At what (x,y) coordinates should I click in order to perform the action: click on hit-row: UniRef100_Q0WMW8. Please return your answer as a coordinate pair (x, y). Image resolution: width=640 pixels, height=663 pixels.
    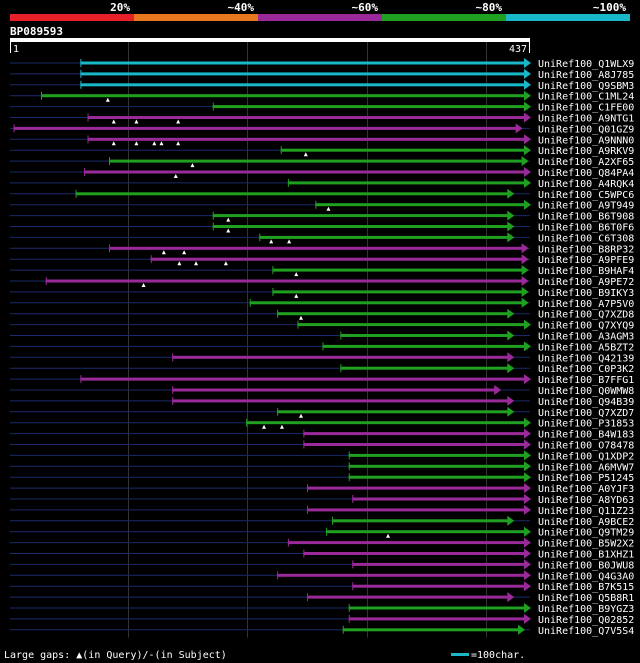
    Looking at the image, I should click on (322, 391).